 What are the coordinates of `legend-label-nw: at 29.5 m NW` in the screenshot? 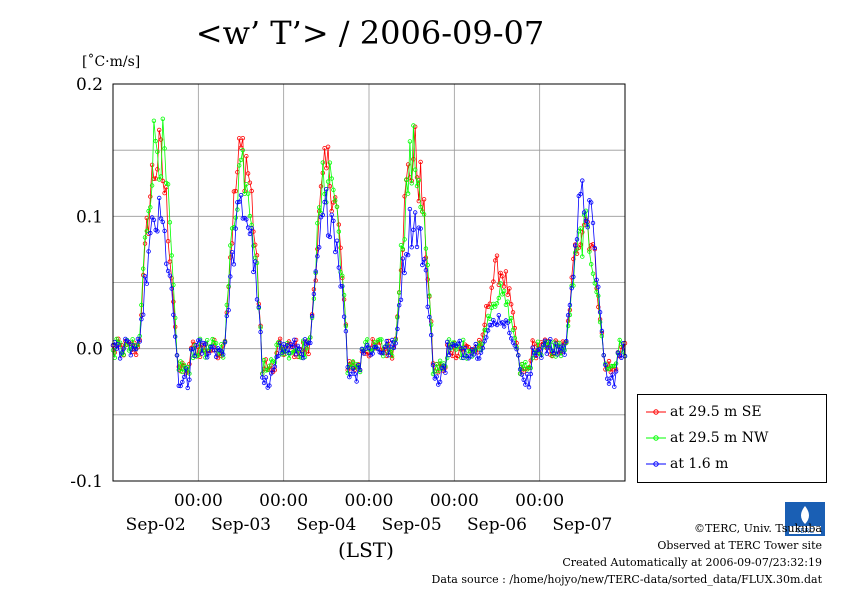 It's located at (719, 438).